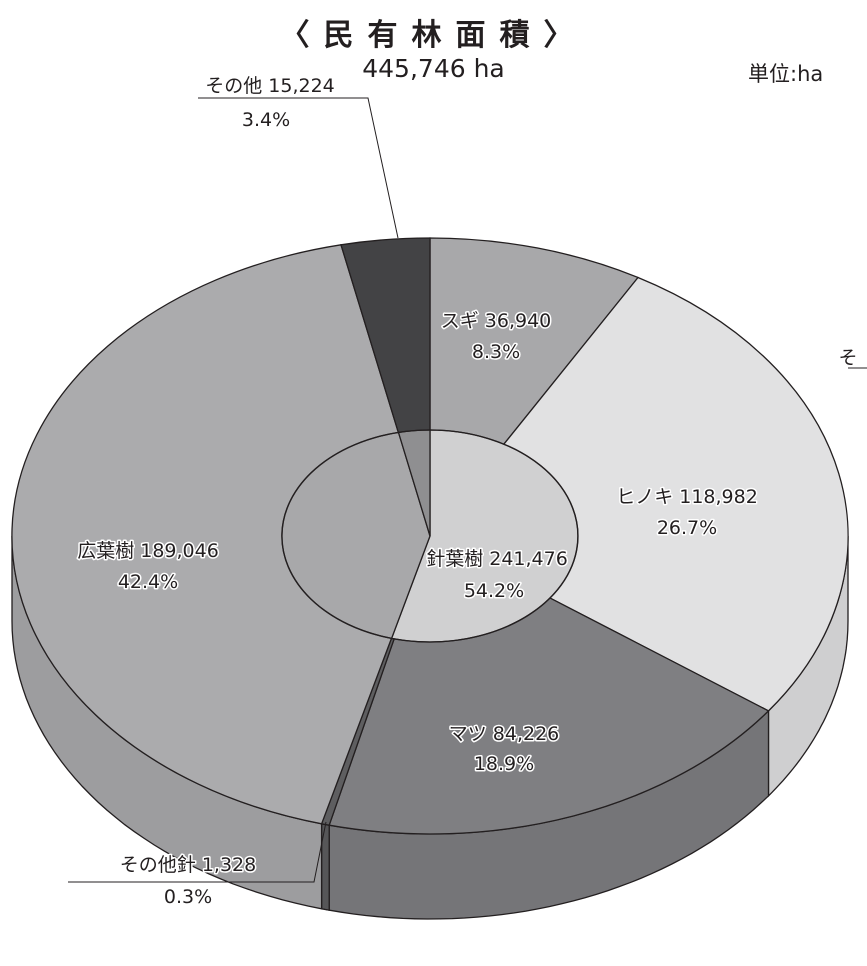 This screenshot has width=867, height=966. I want to click on inner-ring-outline, so click(430, 536).